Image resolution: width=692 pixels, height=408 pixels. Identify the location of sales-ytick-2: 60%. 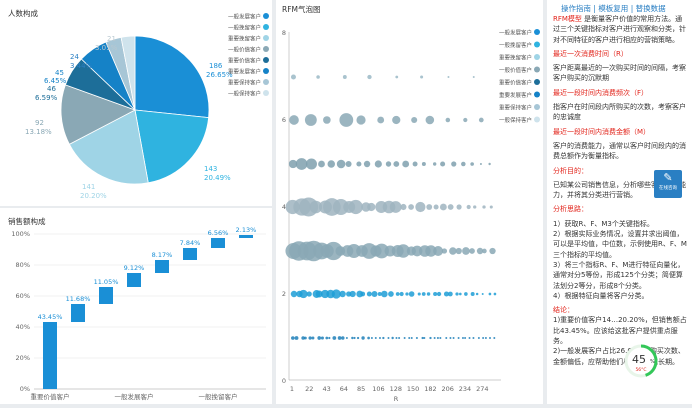
(23, 296).